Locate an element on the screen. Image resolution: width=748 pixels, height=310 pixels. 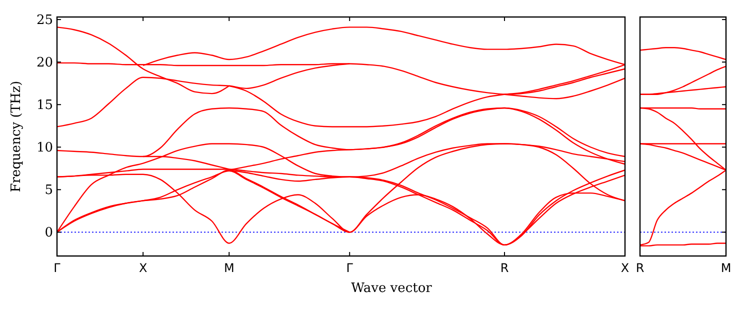
y-tick-label: 25 is located at coordinates (44, 20).